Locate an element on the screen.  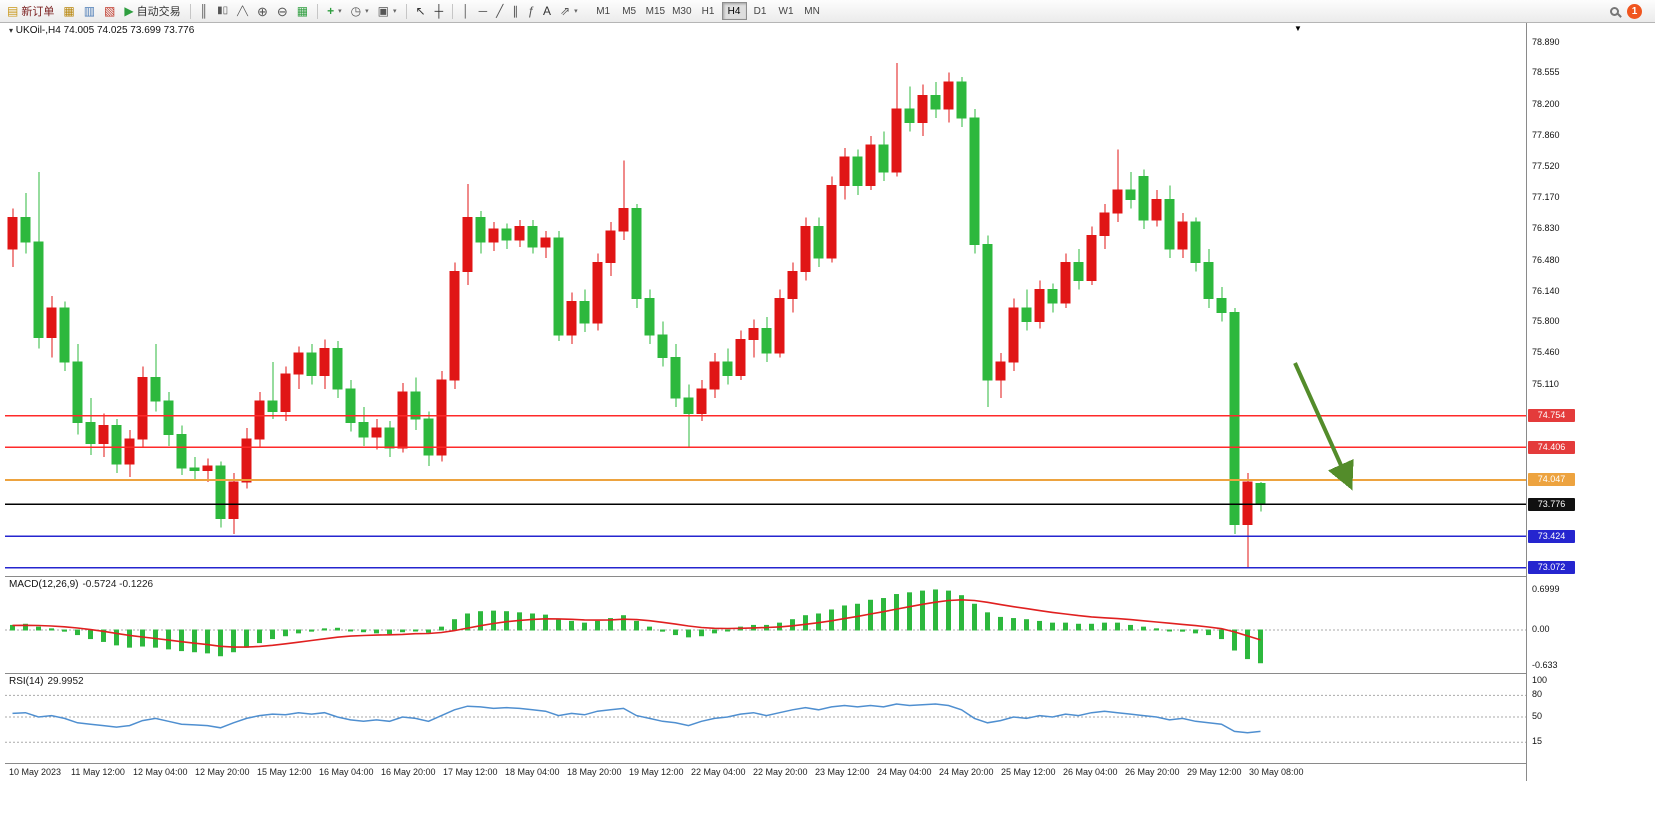
collapse-icon: ▾ is located at coordinates (11, 30).